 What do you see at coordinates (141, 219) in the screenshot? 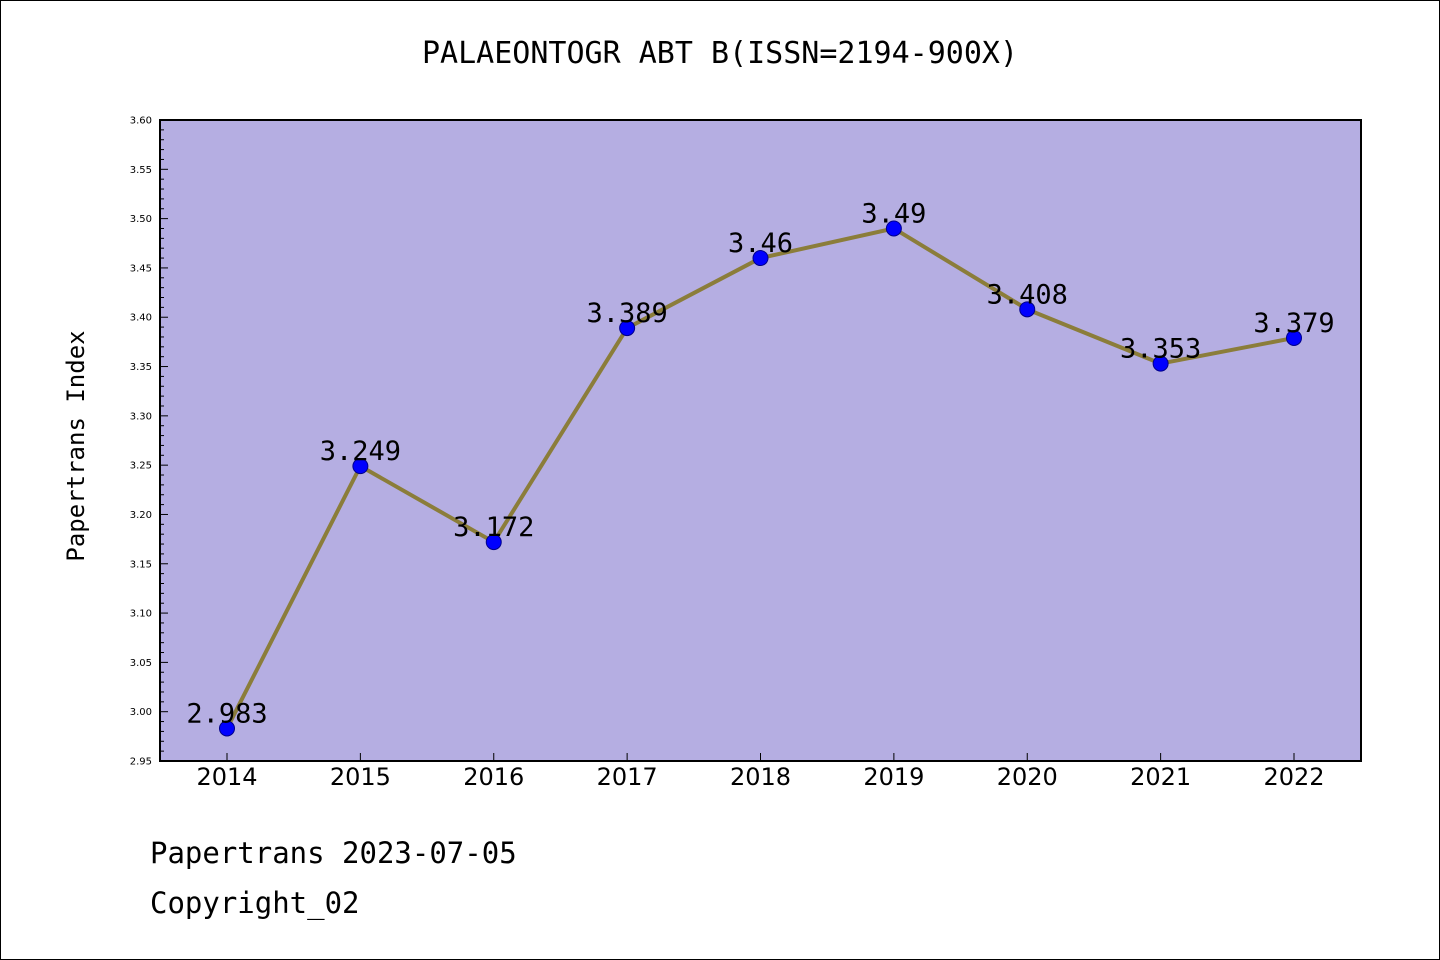
I see `y-tick-label: 3.50` at bounding box center [141, 219].